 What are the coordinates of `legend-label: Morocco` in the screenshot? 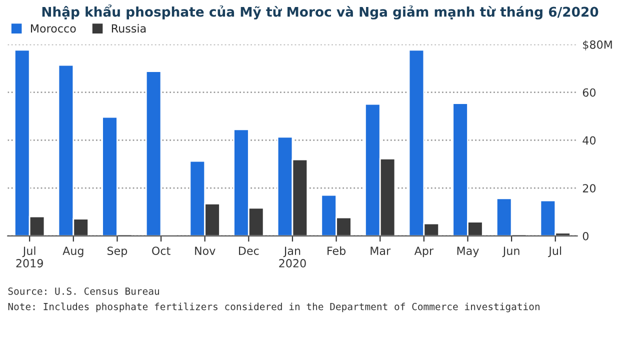 It's located at (53, 28).